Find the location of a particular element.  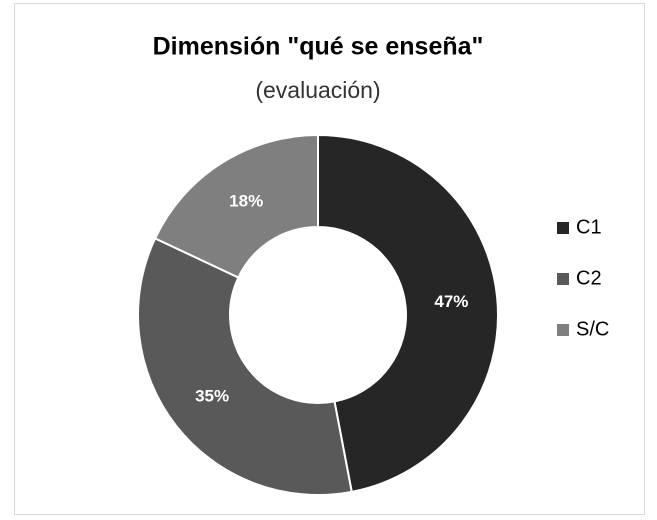

data-label: 18% is located at coordinates (246, 200).